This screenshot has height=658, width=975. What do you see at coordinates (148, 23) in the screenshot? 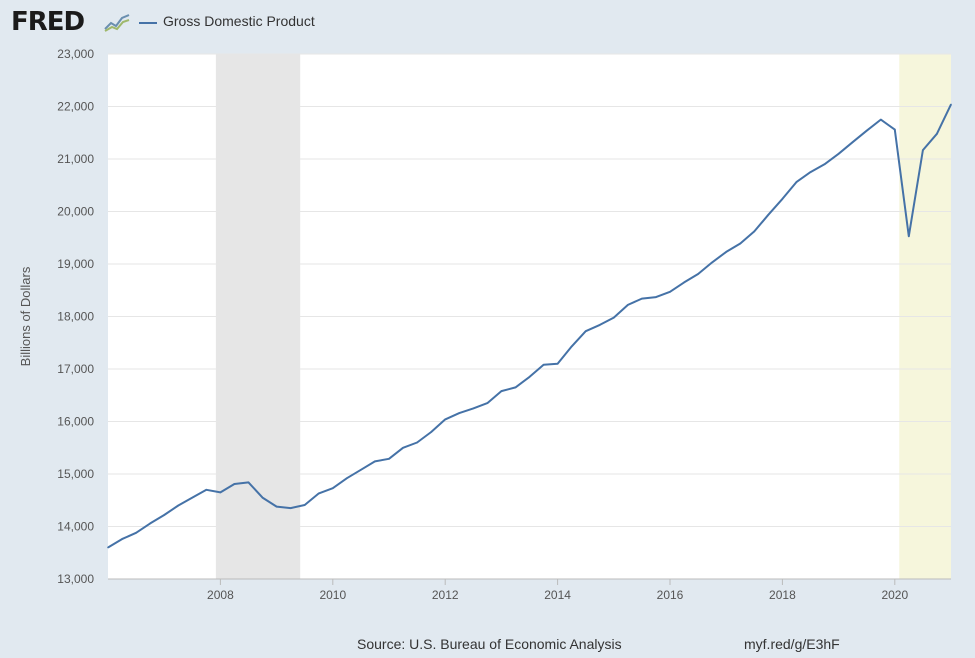
I see `legend-line-swatch` at bounding box center [148, 23].